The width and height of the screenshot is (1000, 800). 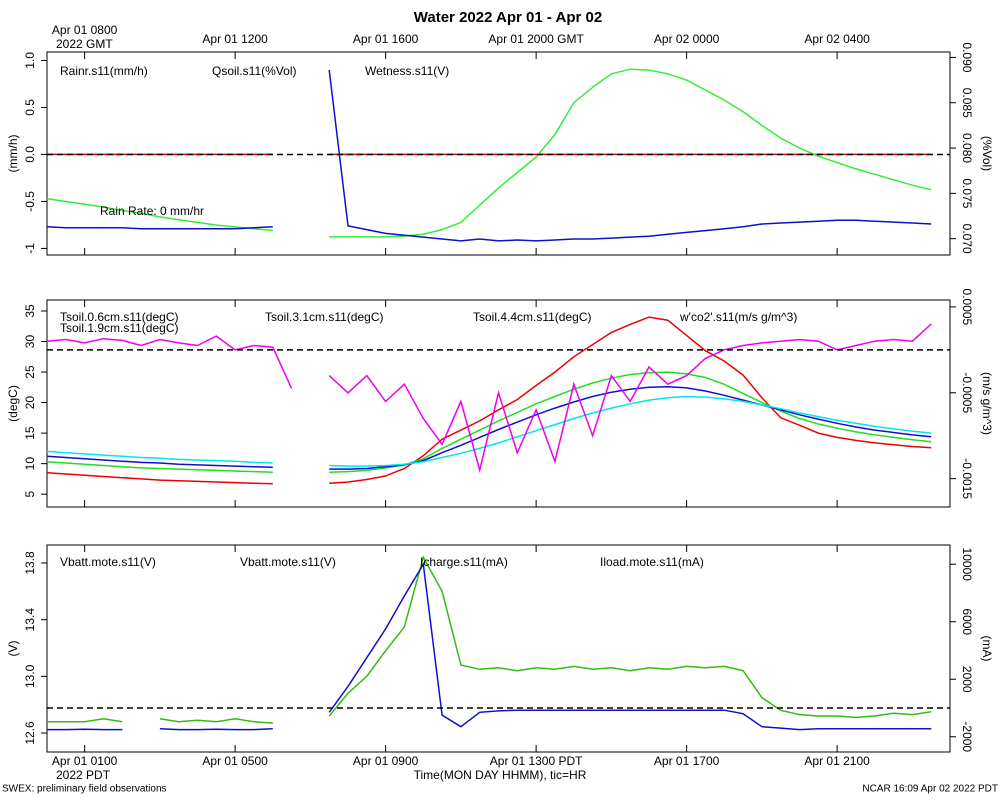 What do you see at coordinates (30, 464) in the screenshot?
I see `y-tick-label: 10` at bounding box center [30, 464].